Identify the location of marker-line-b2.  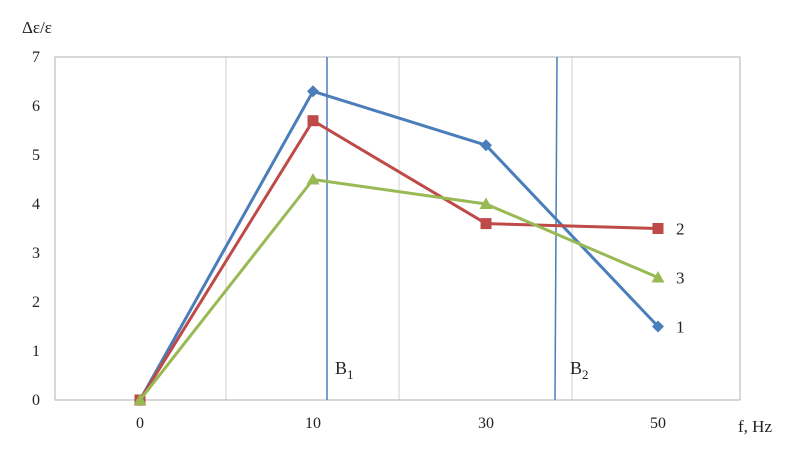
(556, 228).